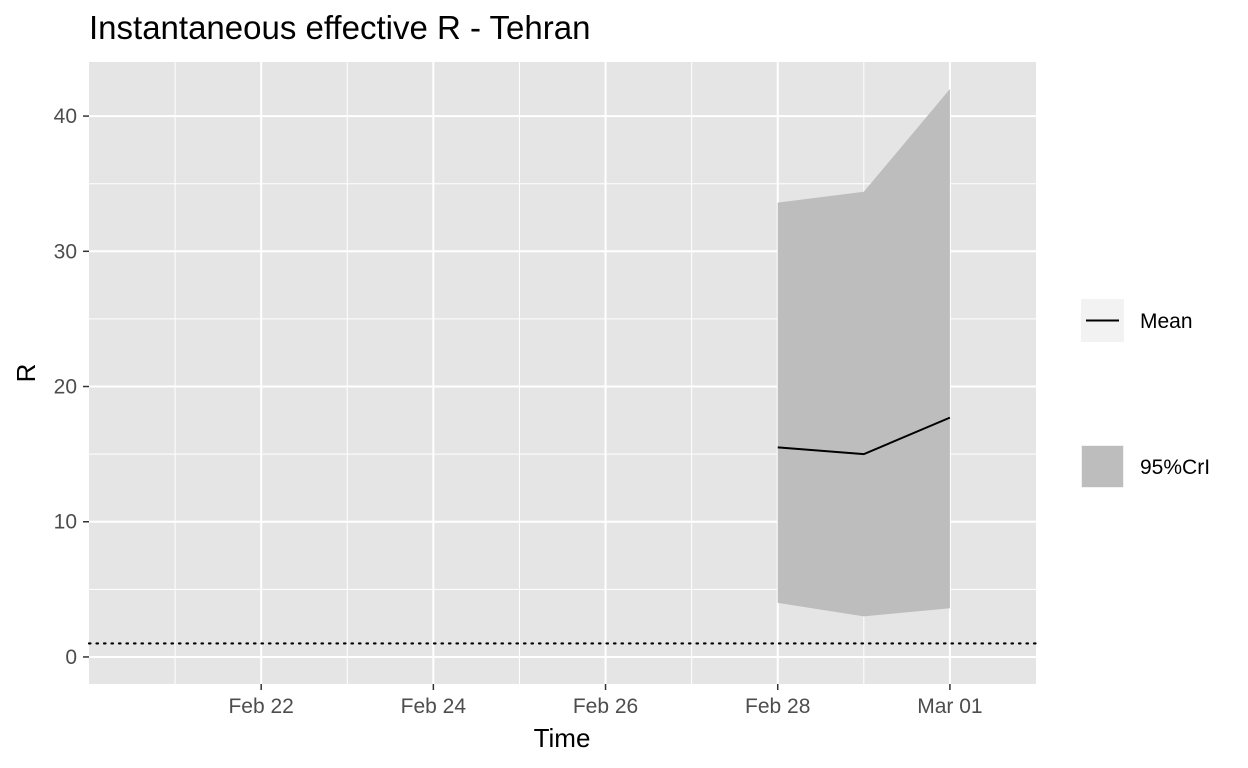 The width and height of the screenshot is (1248, 768). Describe the element at coordinates (26, 373) in the screenshot. I see `y-axis-title: R` at that location.